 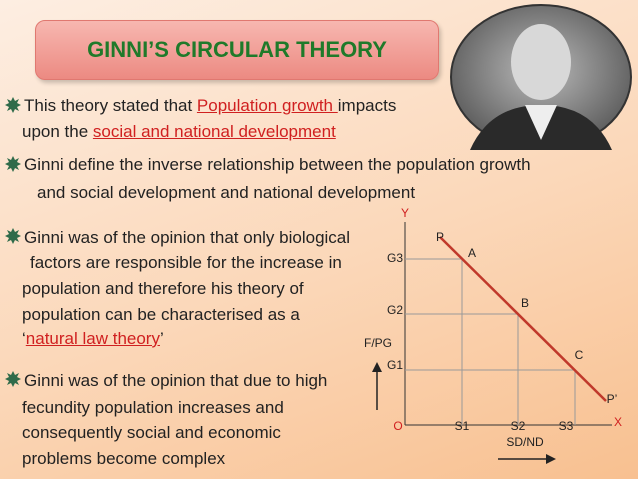 I want to click on label: G2, so click(x=395, y=310).